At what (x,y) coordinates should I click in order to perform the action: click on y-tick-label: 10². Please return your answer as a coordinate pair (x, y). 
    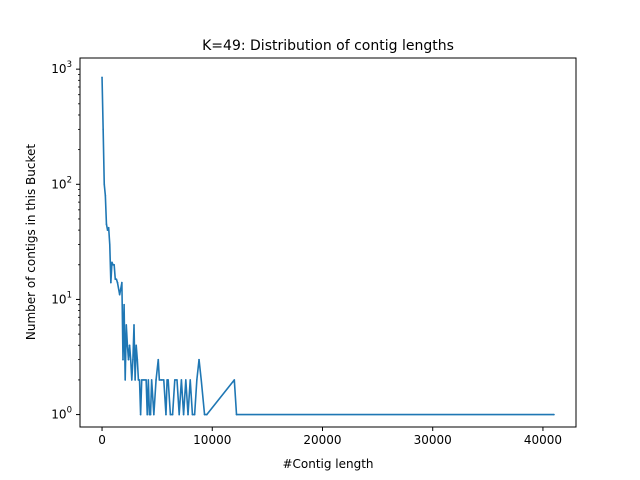
    Looking at the image, I should click on (61, 183).